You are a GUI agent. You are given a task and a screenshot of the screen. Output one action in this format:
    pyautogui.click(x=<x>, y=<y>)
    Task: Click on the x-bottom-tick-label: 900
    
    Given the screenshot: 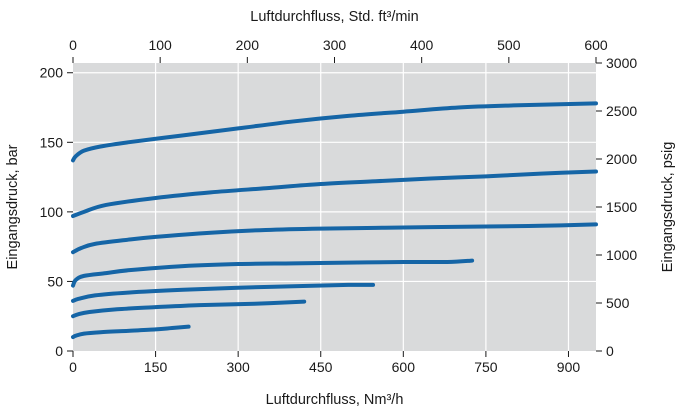 What is the action you would take?
    pyautogui.click(x=569, y=367)
    